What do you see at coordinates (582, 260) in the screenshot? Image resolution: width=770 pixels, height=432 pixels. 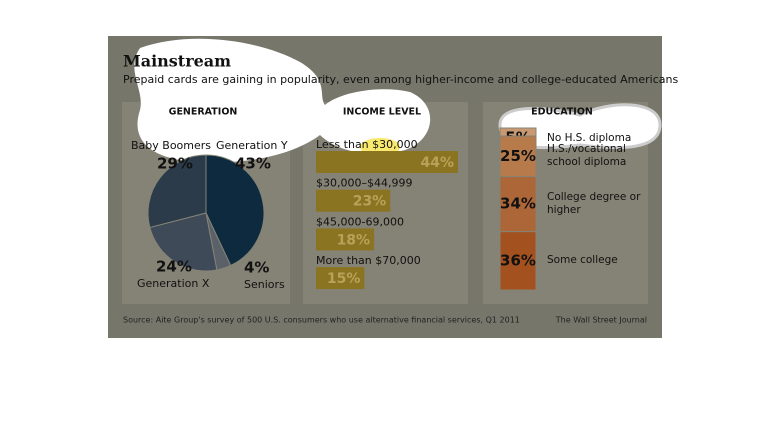 I see `stack-label: Some college` at bounding box center [582, 260].